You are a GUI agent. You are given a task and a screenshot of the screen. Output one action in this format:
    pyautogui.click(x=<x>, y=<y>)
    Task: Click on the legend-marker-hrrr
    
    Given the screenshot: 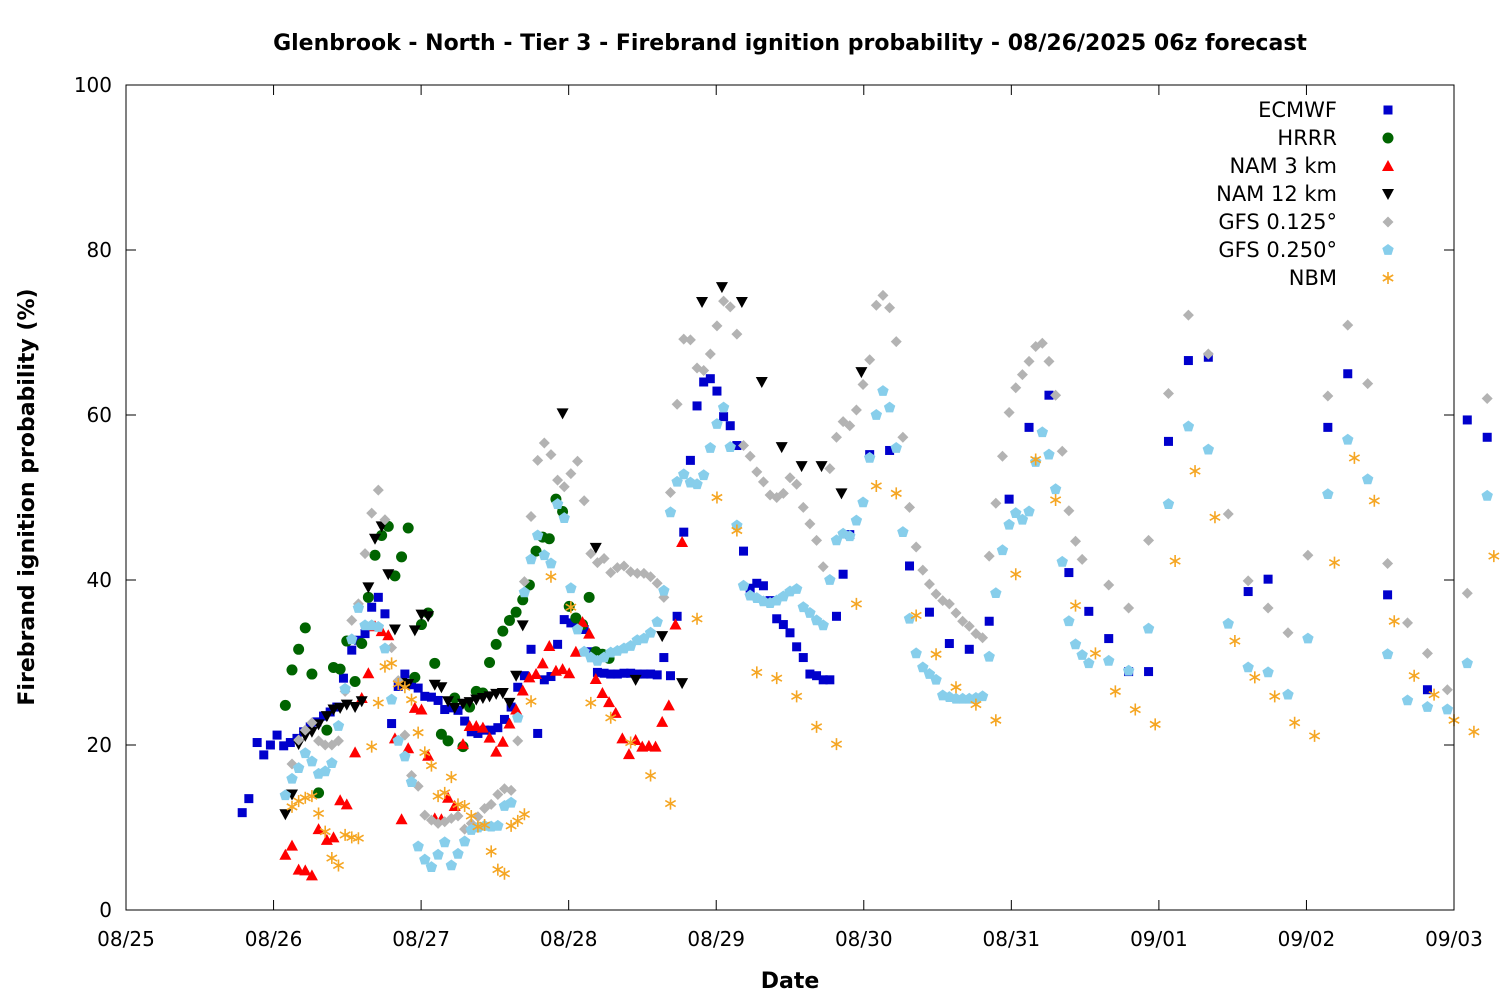 What is the action you would take?
    pyautogui.click(x=1388, y=138)
    